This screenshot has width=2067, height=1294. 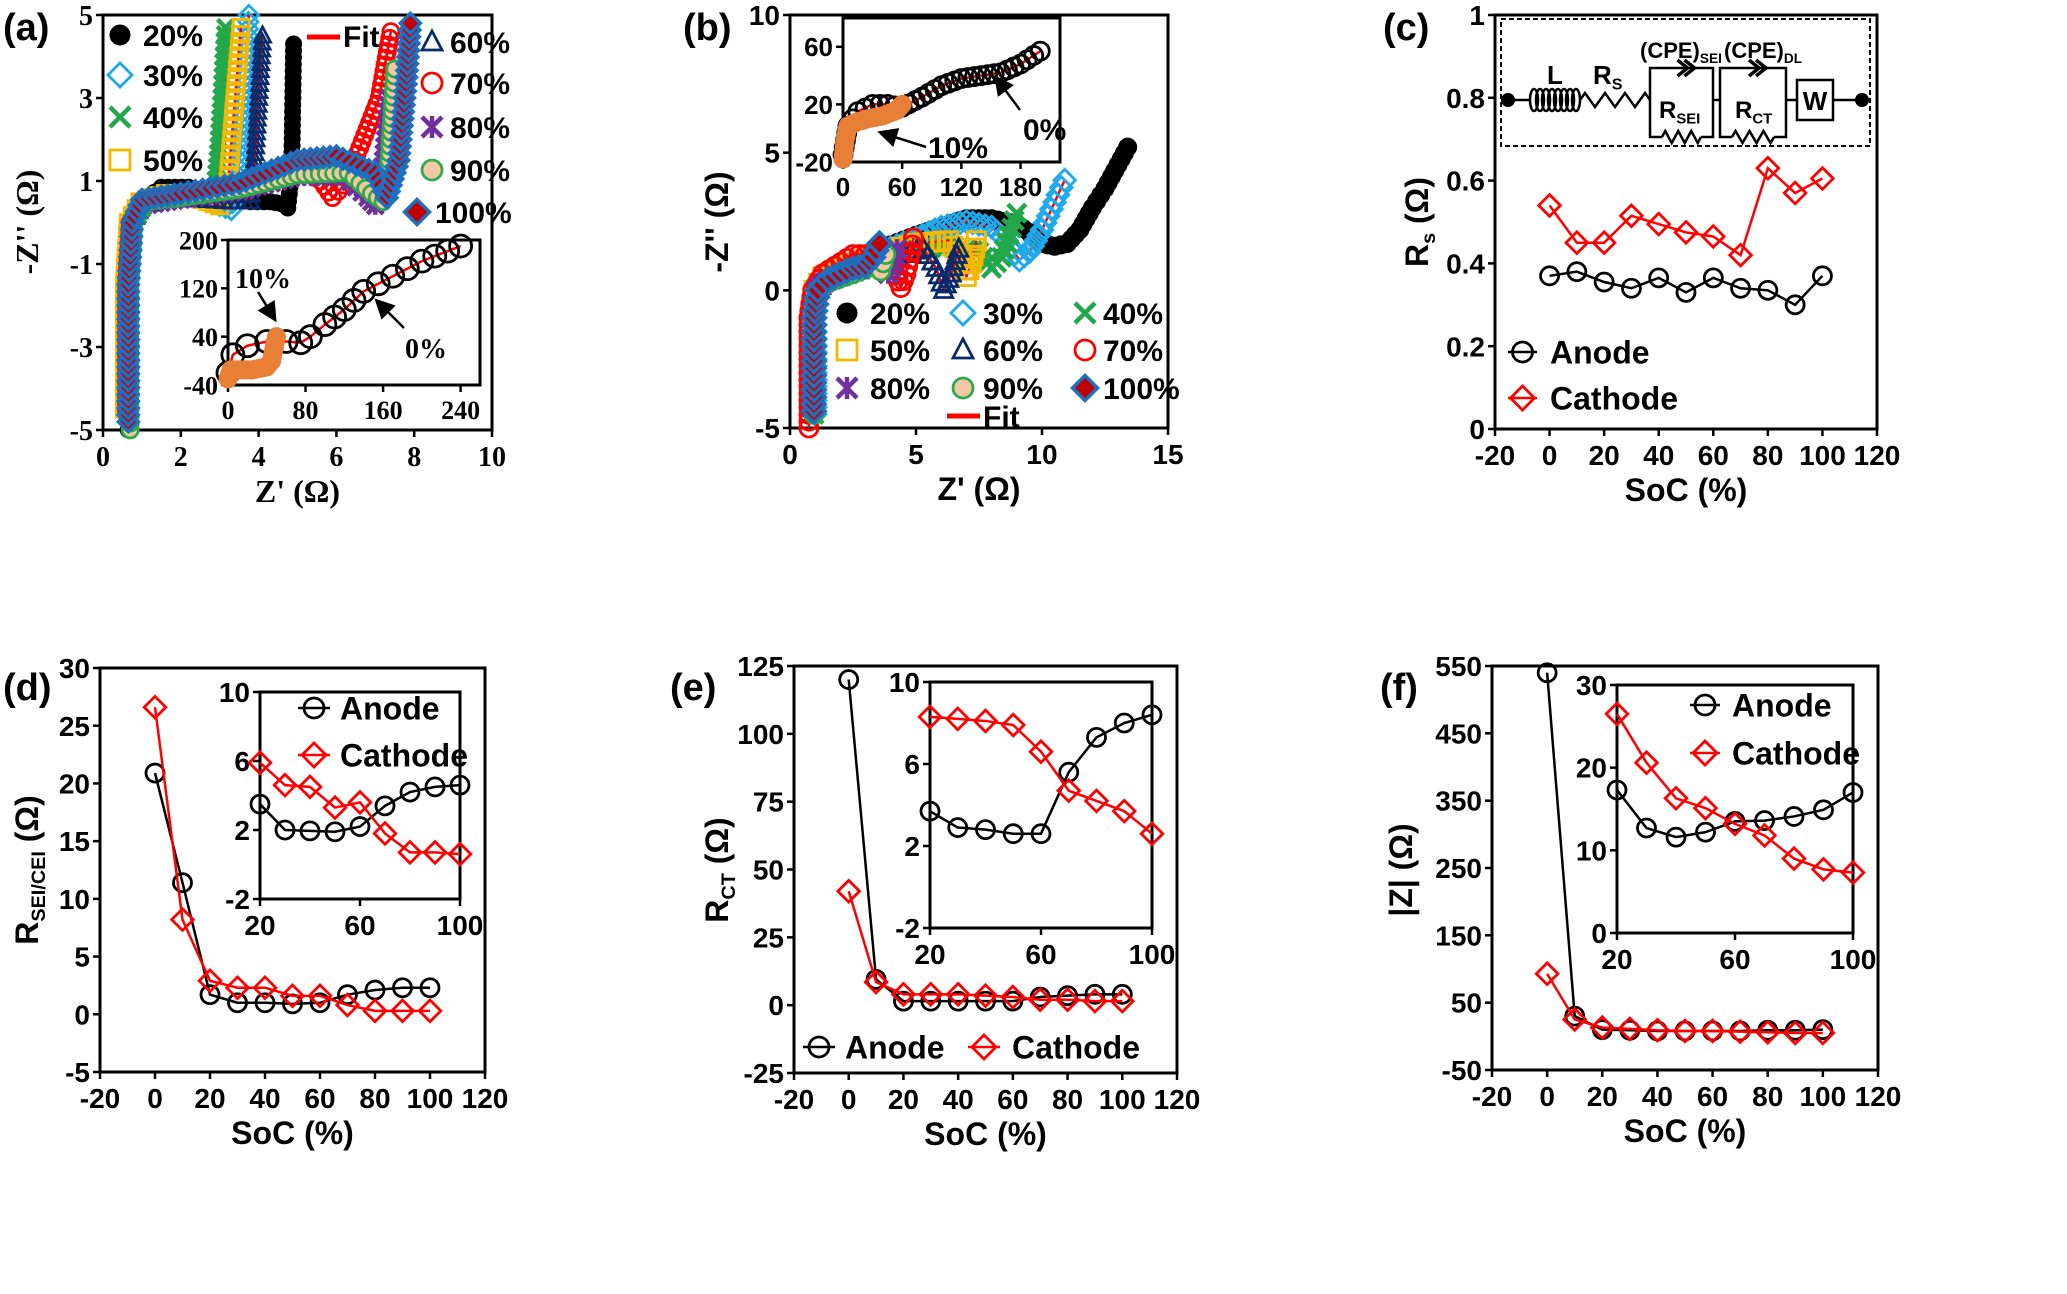 What do you see at coordinates (1465, 181) in the screenshot?
I see `main-y-tick-label: 0.6` at bounding box center [1465, 181].